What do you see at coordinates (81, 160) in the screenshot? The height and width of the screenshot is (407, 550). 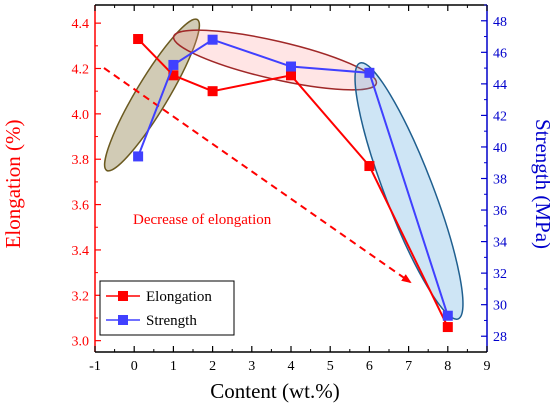 I see `y-left-tick-label: 3.8` at bounding box center [81, 160].